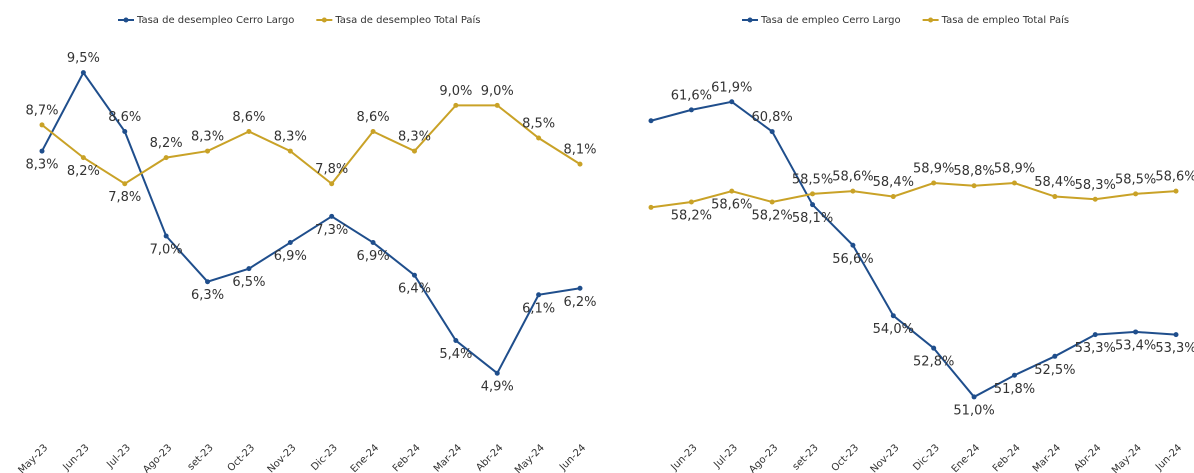  What do you see at coordinates (83, 58) in the screenshot?
I see `value-label: 9,5%` at bounding box center [83, 58].